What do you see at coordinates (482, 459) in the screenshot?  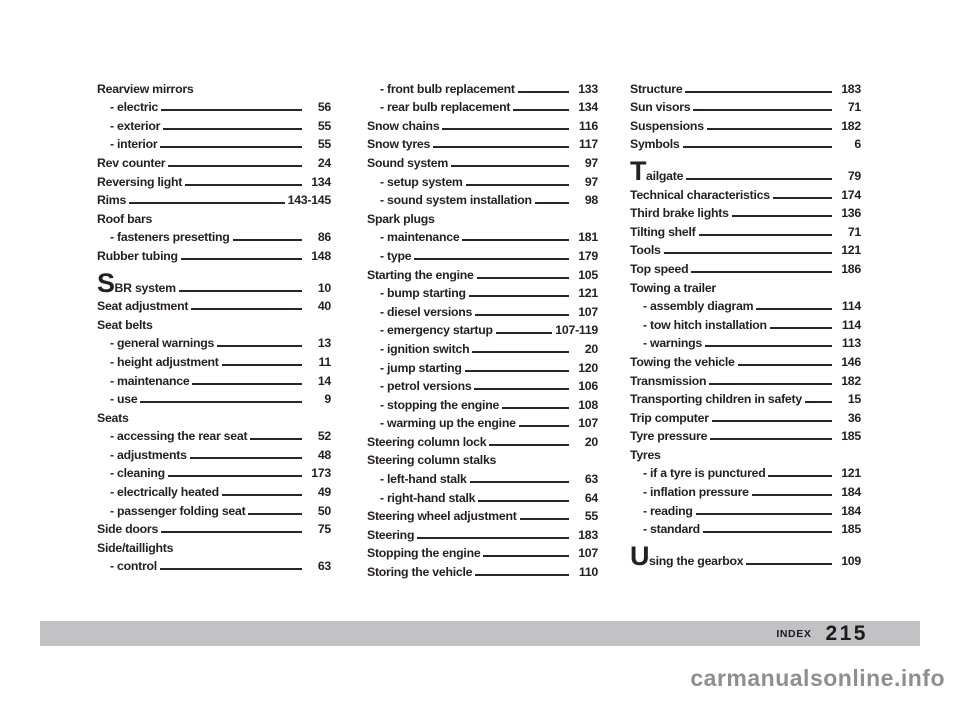 I see `index-section-header: Steering column stalks` at bounding box center [482, 459].